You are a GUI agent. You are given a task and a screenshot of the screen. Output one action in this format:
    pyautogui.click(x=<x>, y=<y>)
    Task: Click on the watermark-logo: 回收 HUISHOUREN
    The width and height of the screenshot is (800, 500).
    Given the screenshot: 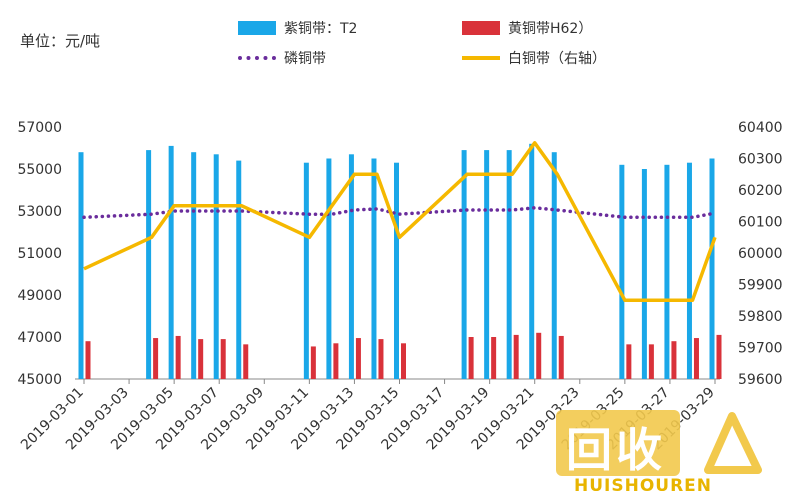 What is the action you would take?
    pyautogui.click(x=668, y=450)
    